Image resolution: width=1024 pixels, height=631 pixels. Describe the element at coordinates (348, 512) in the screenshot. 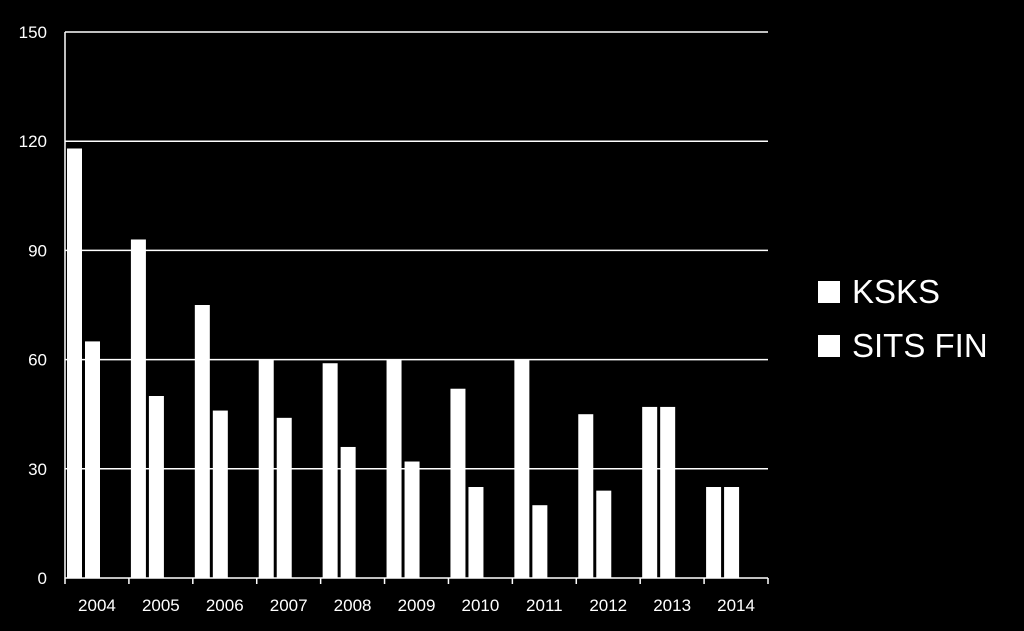

I see `bar-sits-fin-2008` at that location.